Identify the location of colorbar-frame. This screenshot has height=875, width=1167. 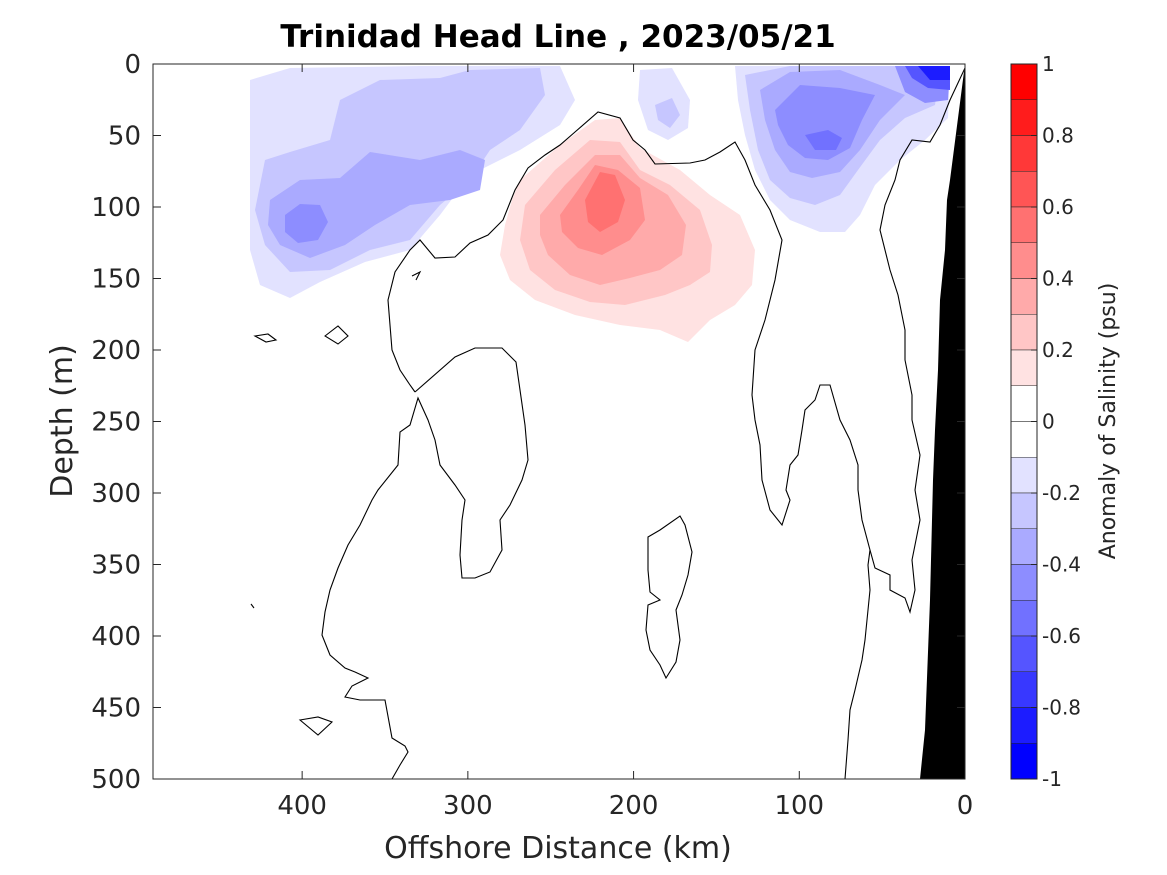
(1024, 421).